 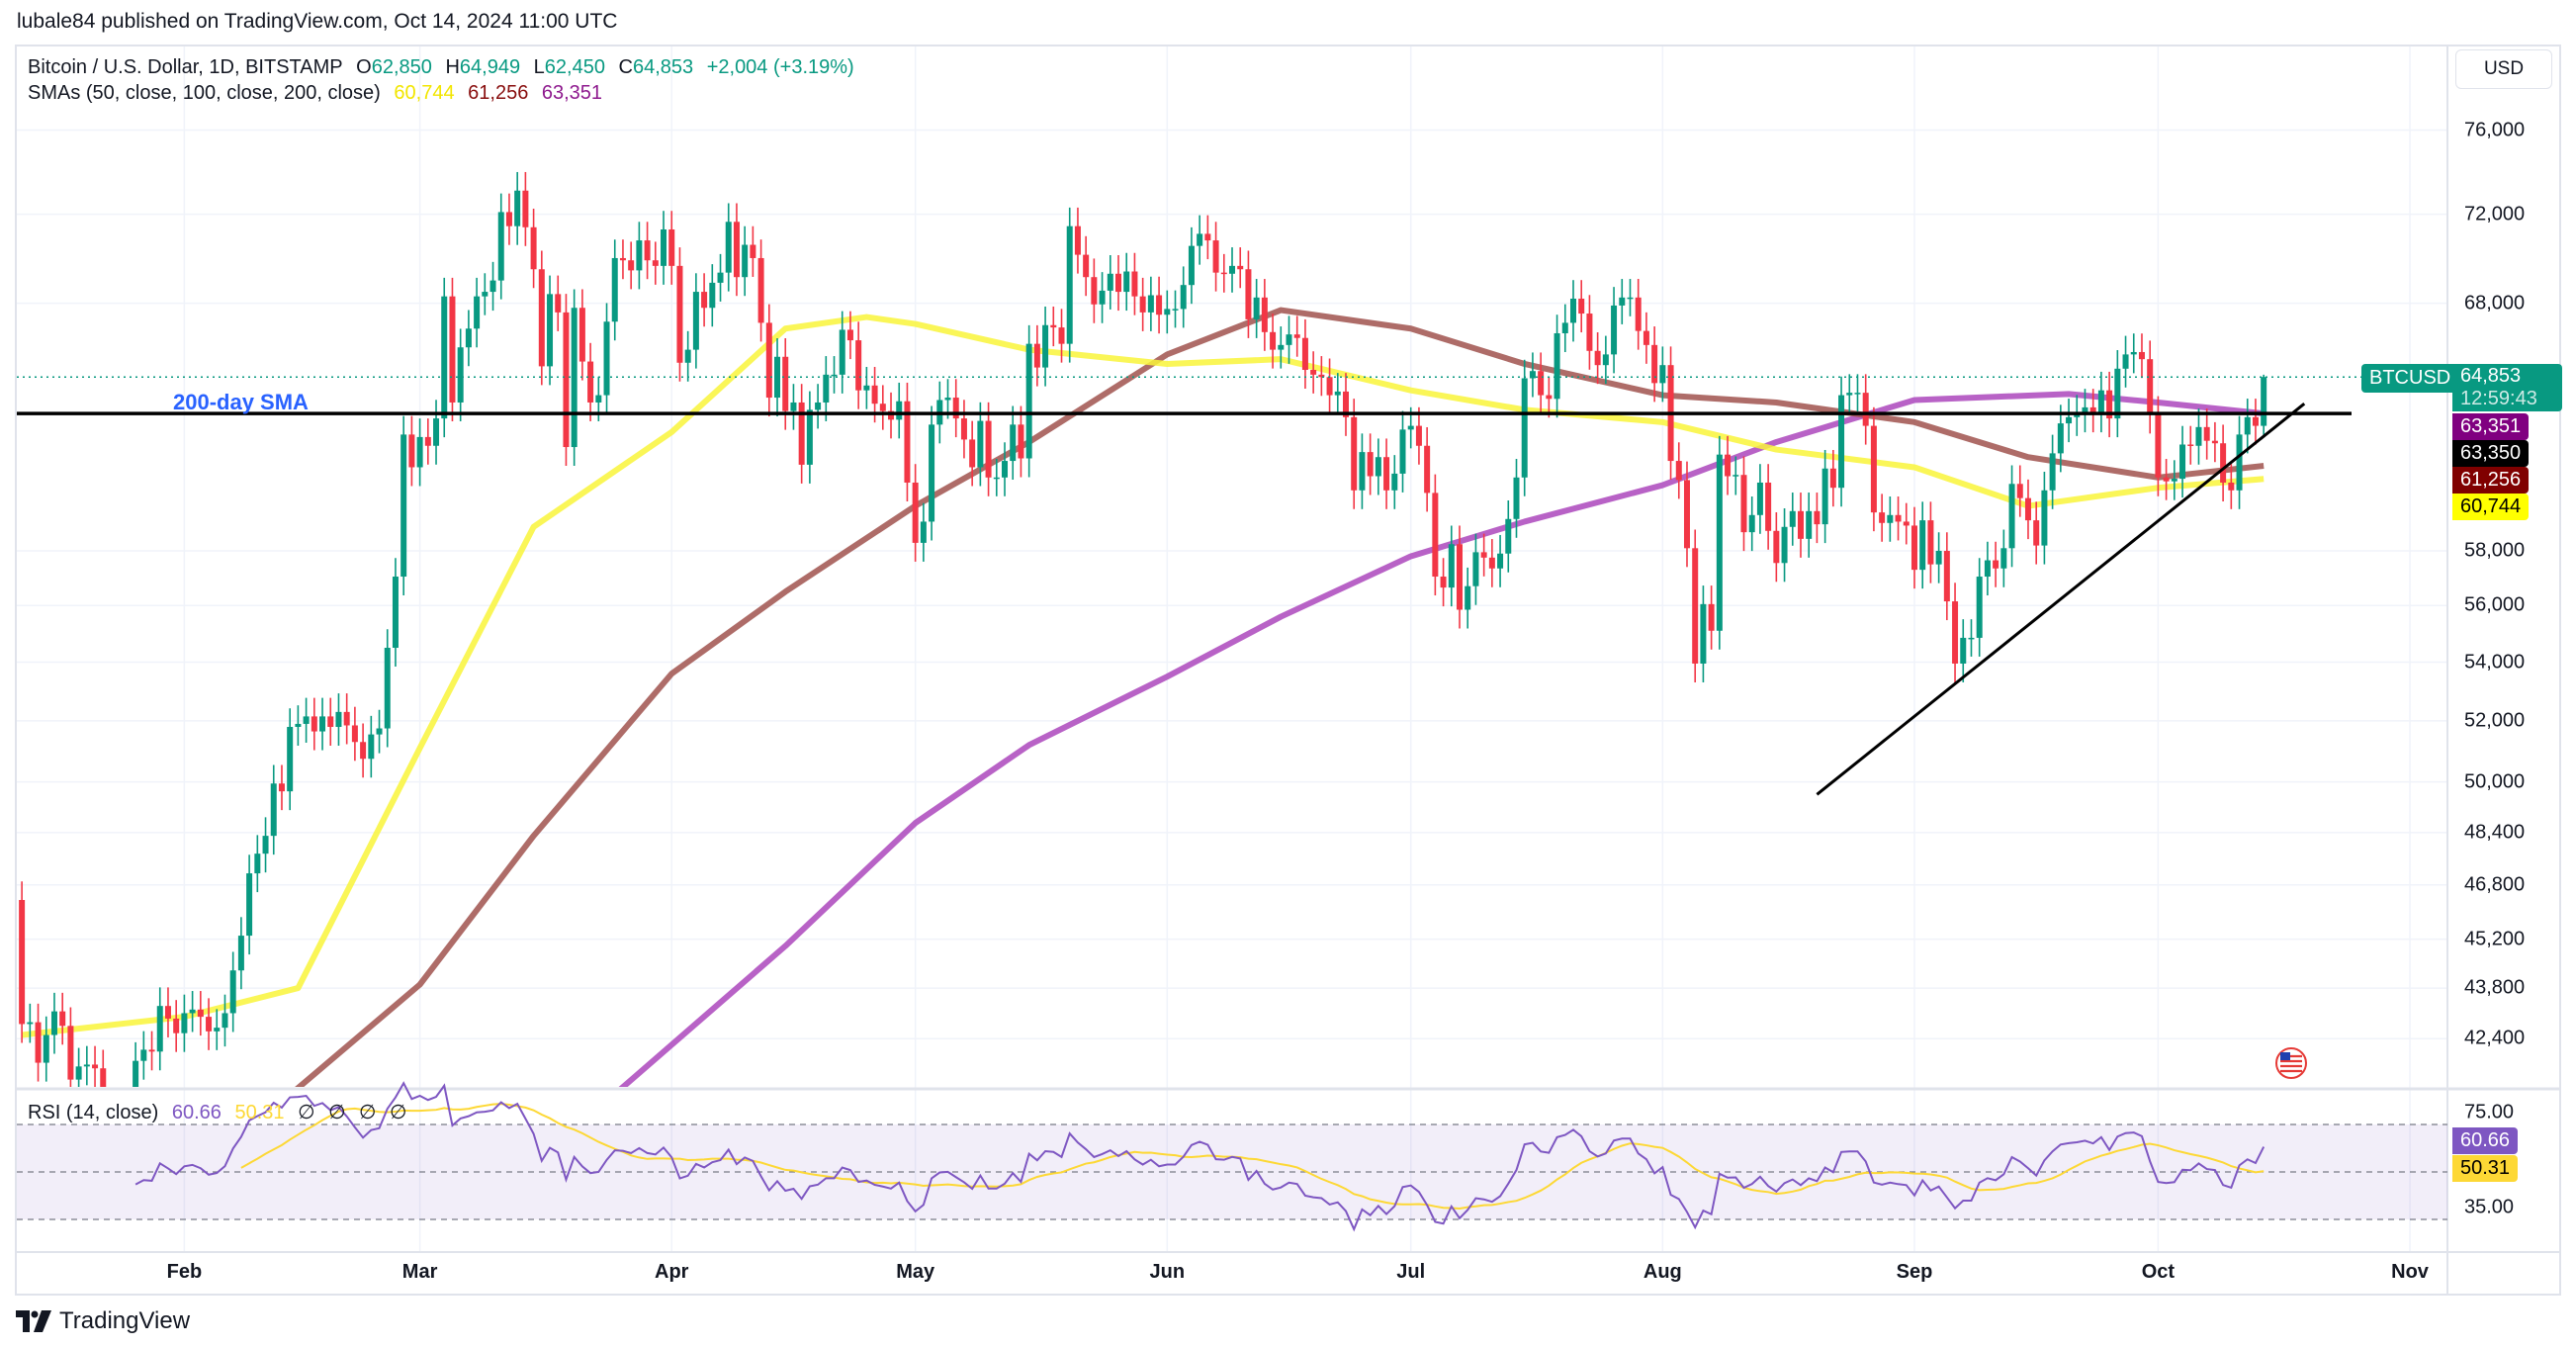 What do you see at coordinates (2503, 69) in the screenshot?
I see `currency-button: USD` at bounding box center [2503, 69].